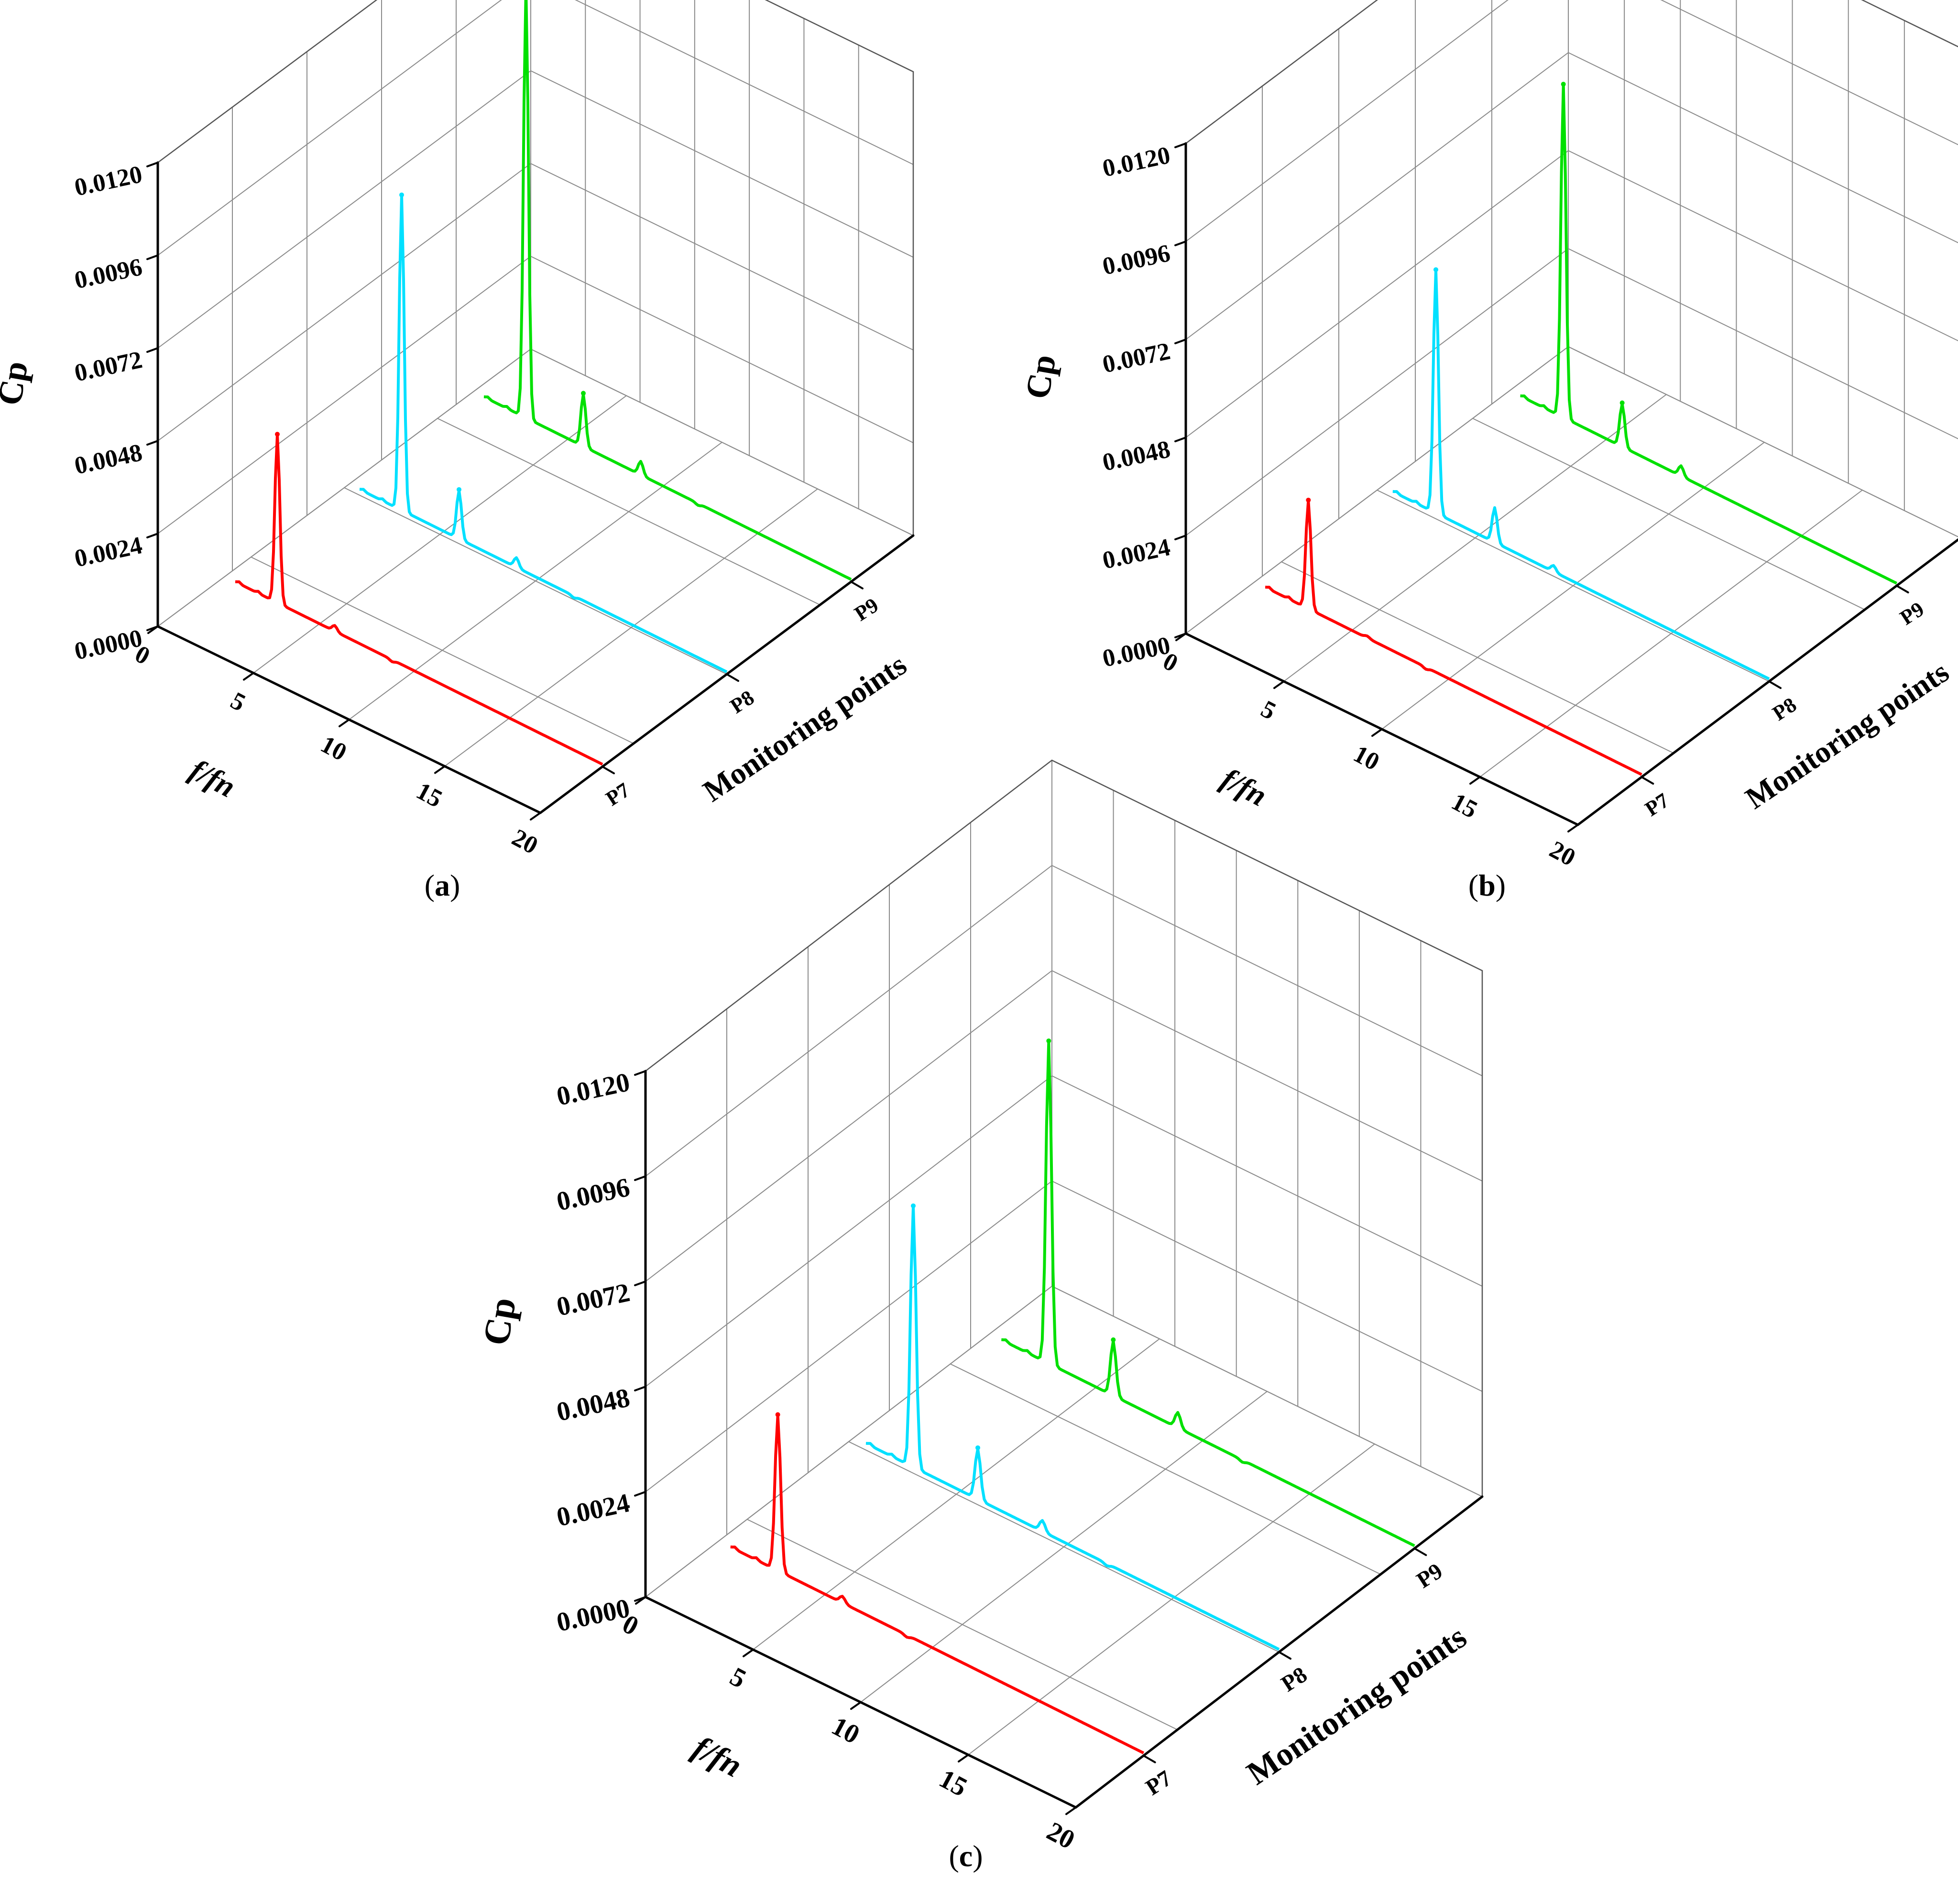 The height and width of the screenshot is (1904, 1958). I want to click on x-axis-title: f/fn, so click(1244, 787).